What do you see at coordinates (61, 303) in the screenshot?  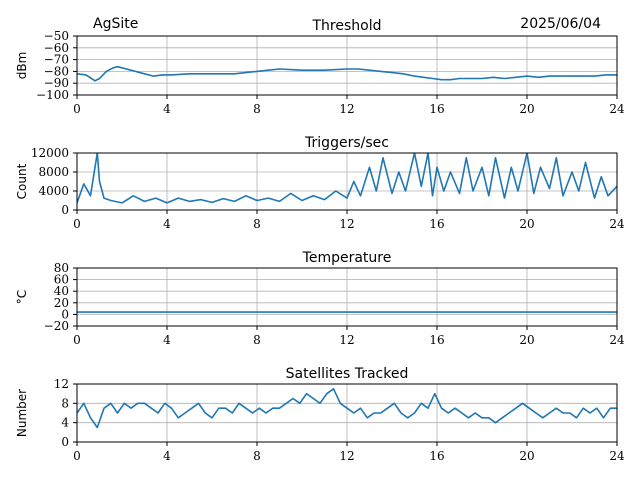 I see `y-tick-label: 20` at bounding box center [61, 303].